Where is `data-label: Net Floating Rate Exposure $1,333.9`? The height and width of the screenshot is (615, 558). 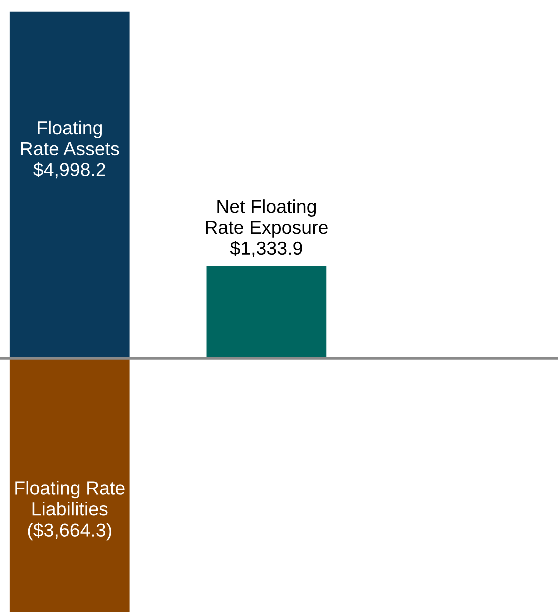
data-label: Net Floating Rate Exposure $1,333.9 is located at coordinates (267, 229).